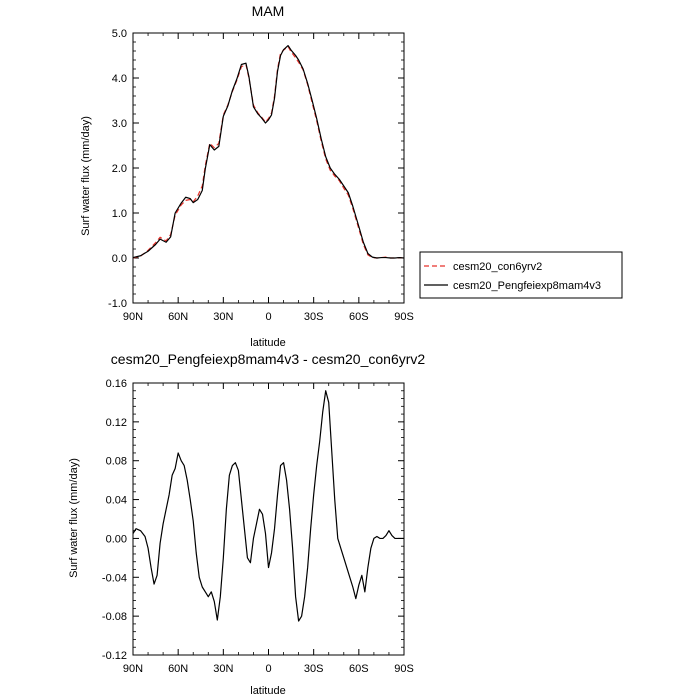 The image size is (700, 700). I want to click on legend: cesm20_con6yrv2 cesm20_Pengfeiexp8mam4v3, so click(521, 275).